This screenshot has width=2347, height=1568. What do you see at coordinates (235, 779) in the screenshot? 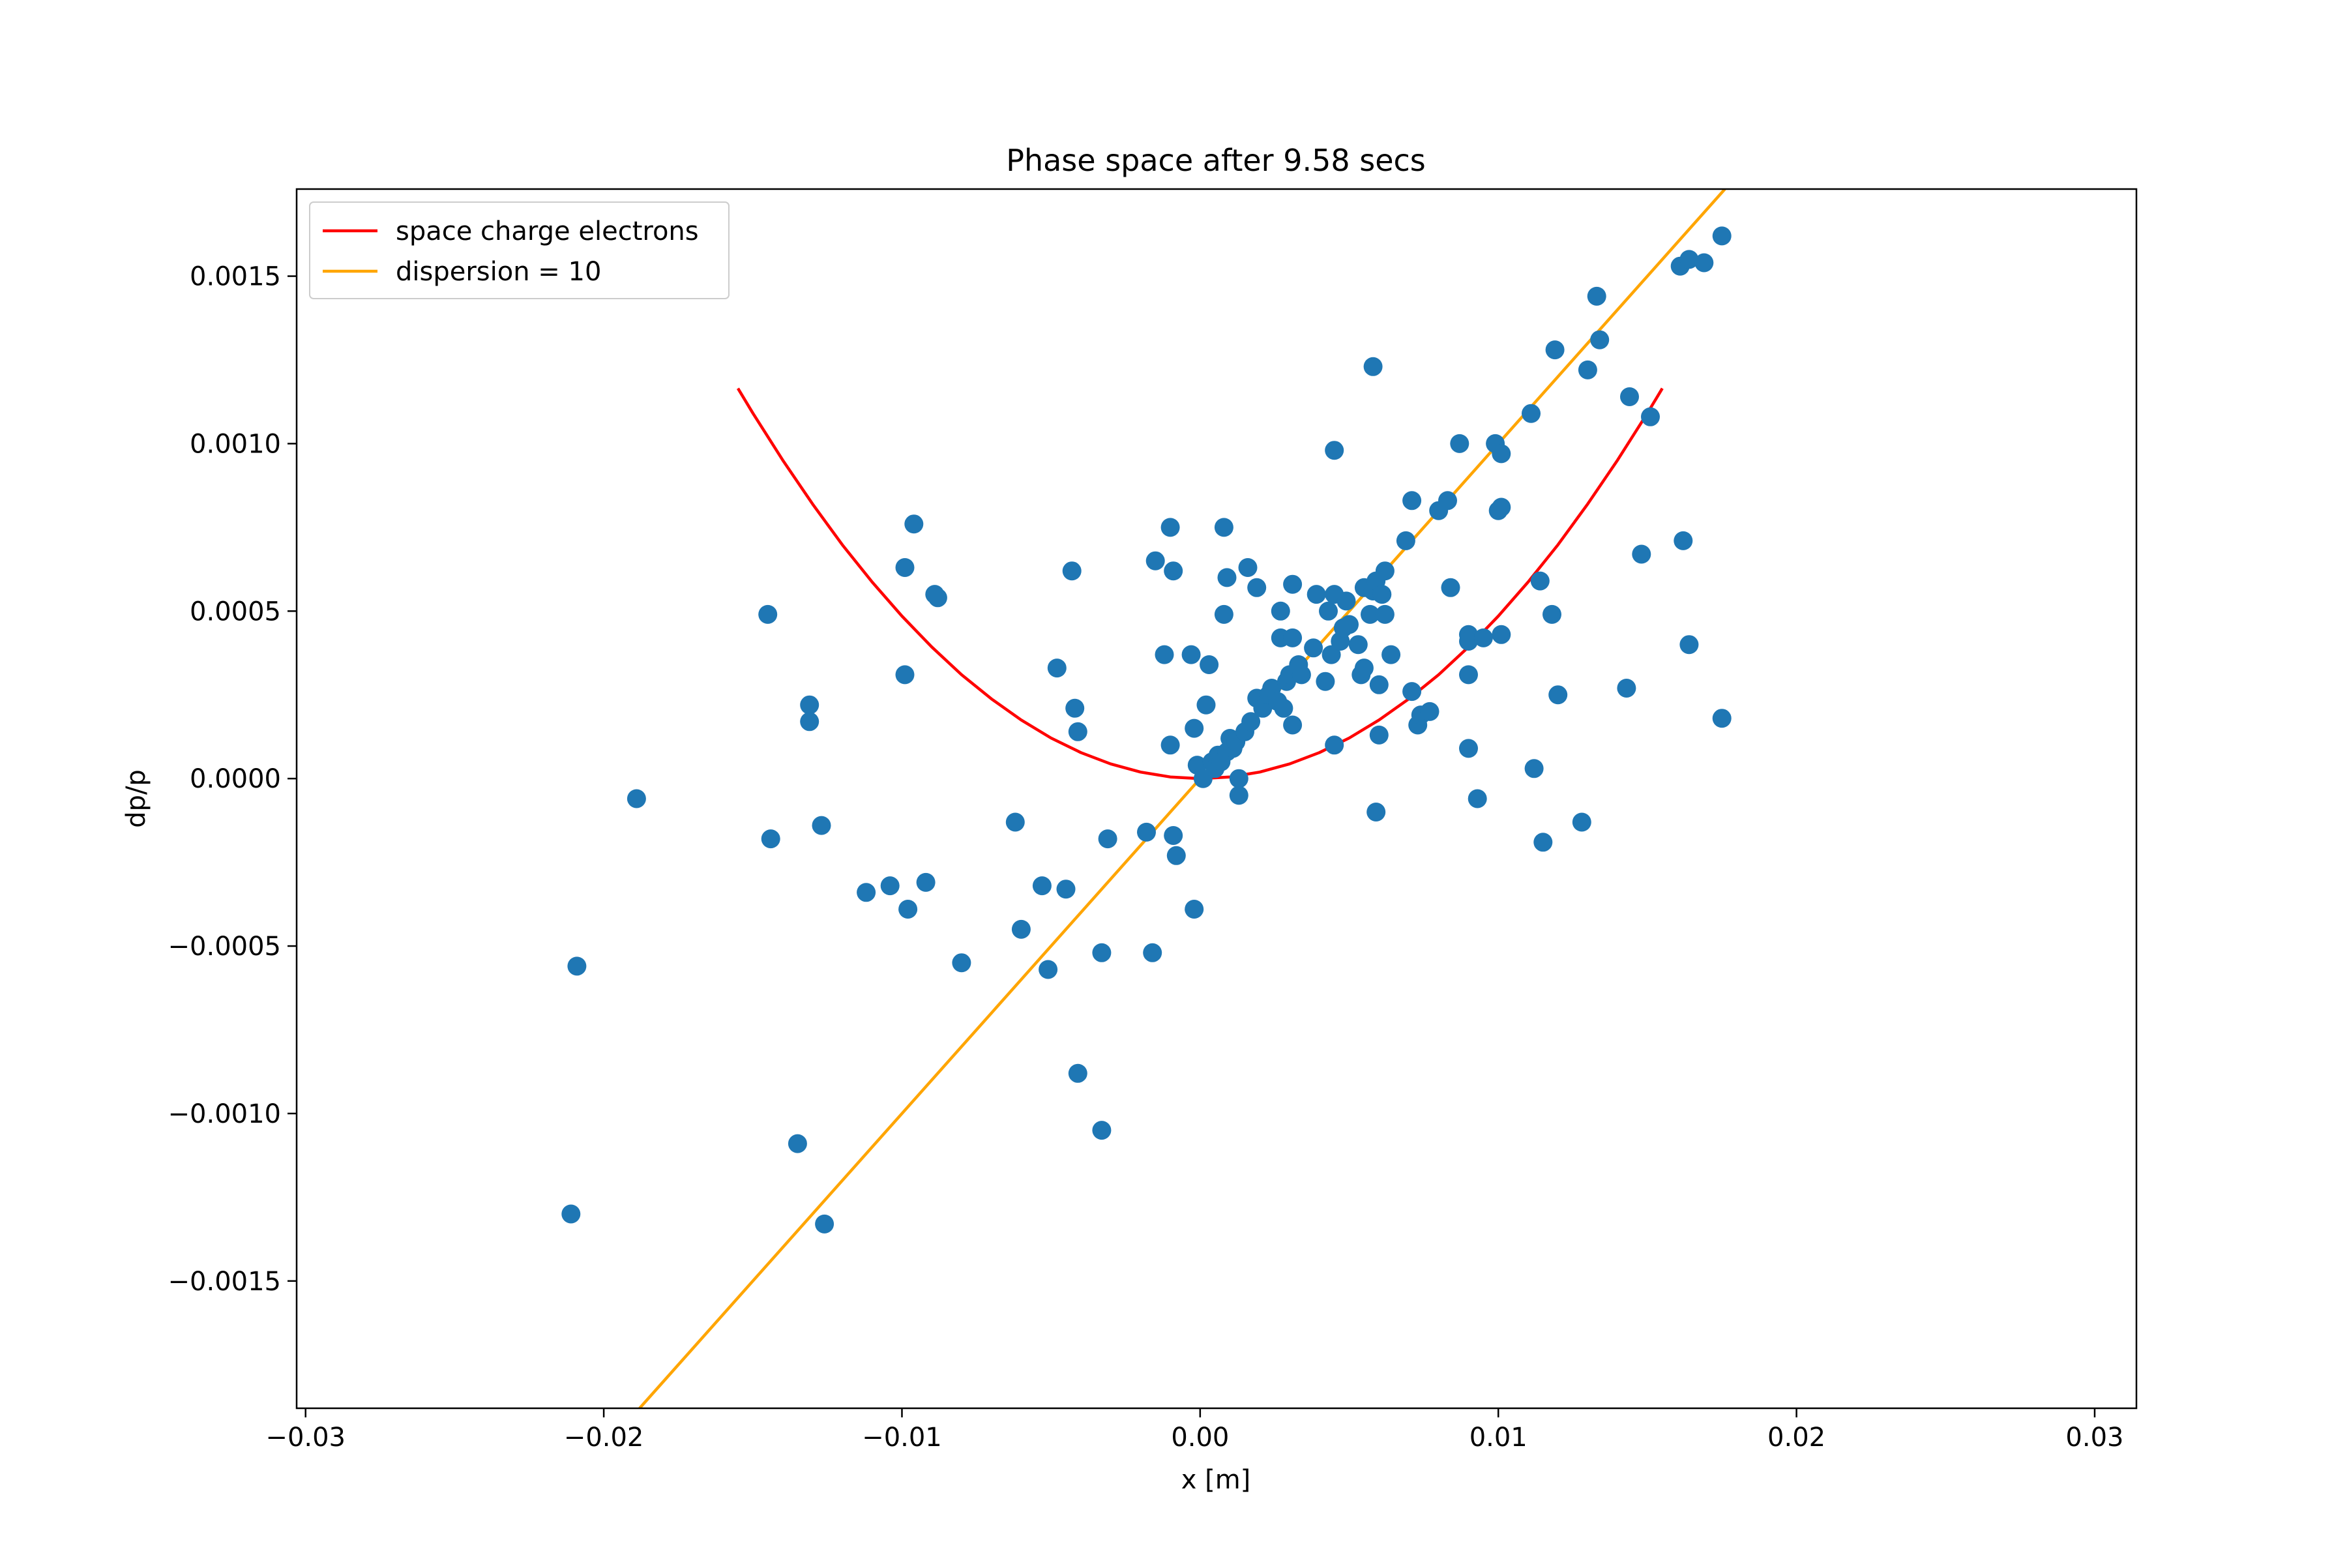
I see `y-tick-label: 0.0000` at bounding box center [235, 779].